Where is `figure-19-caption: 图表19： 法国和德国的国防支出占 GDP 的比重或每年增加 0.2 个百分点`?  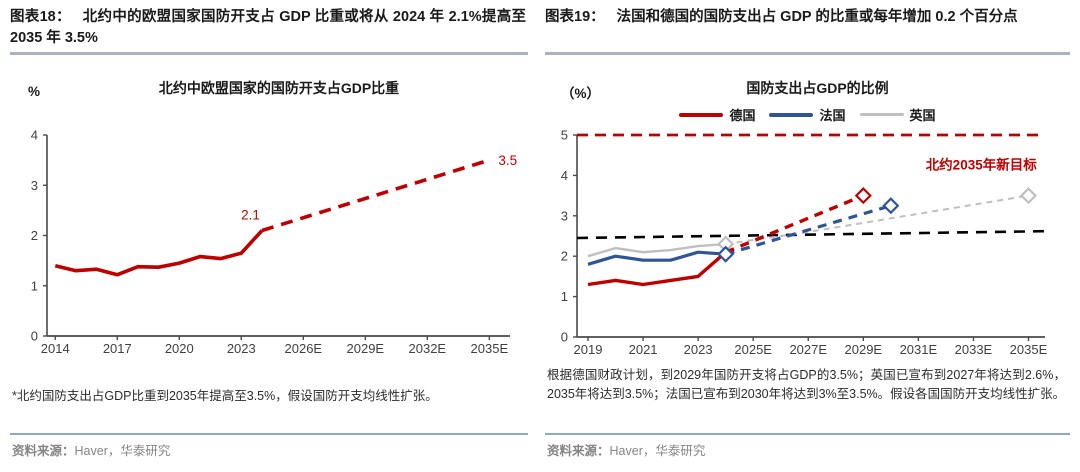 figure-19-caption: 图表19： 法国和德国的国防支出占 GDP 的比重或每年增加 0.2 个百分点 is located at coordinates (806, 17).